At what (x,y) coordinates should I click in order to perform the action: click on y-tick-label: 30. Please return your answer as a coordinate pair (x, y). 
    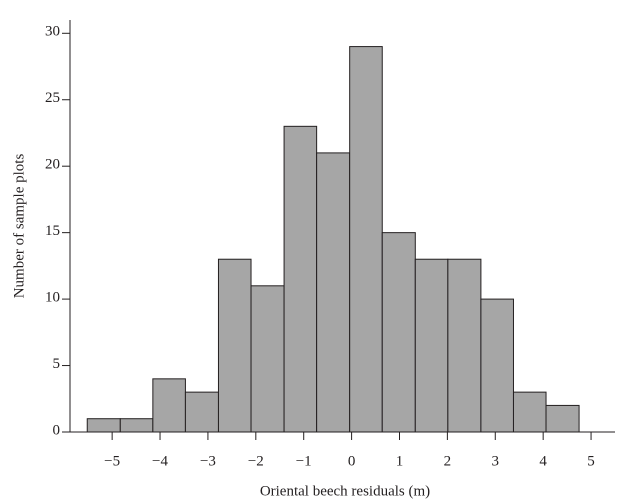
    Looking at the image, I should click on (52, 32).